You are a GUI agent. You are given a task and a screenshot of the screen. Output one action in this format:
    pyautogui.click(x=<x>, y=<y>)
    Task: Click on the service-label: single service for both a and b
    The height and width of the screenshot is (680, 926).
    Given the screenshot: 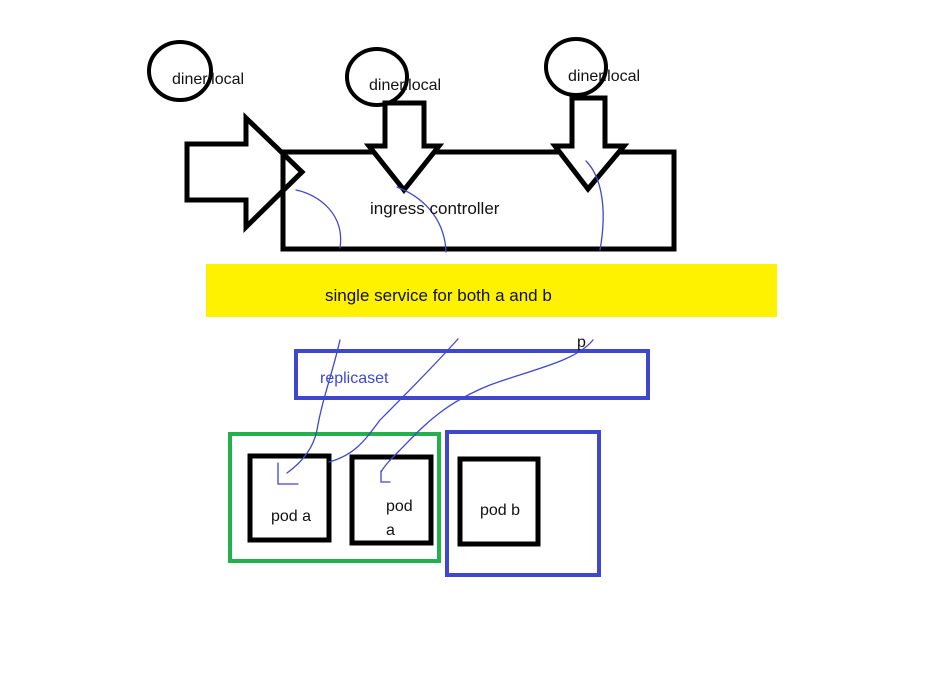 What is the action you would take?
    pyautogui.click(x=438, y=295)
    